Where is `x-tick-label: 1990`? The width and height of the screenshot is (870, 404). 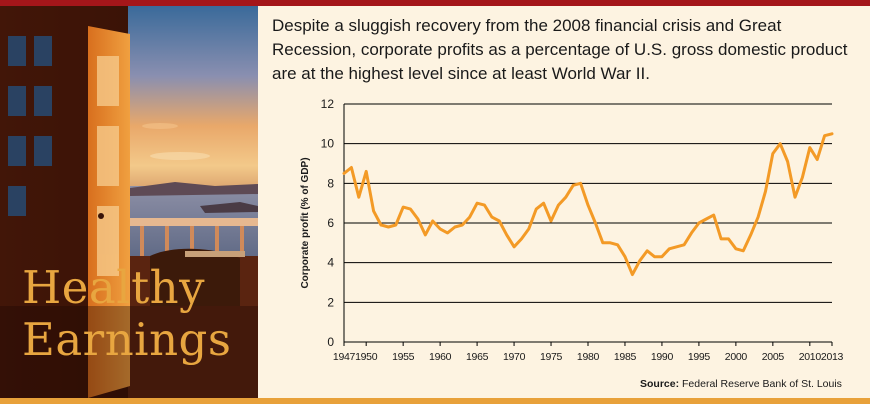
x-tick-label: 1990 is located at coordinates (662, 357).